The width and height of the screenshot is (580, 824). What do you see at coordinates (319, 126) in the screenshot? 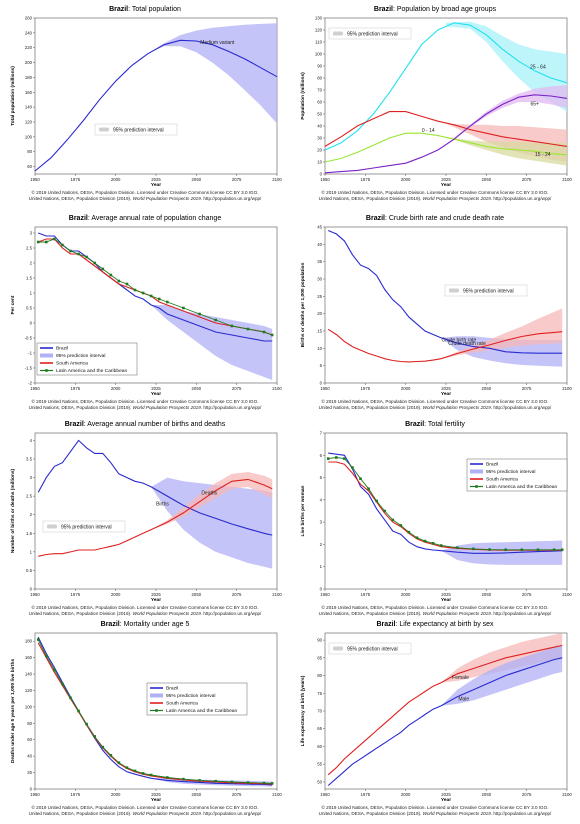
I see `y-tick-label: 40` at bounding box center [319, 126].